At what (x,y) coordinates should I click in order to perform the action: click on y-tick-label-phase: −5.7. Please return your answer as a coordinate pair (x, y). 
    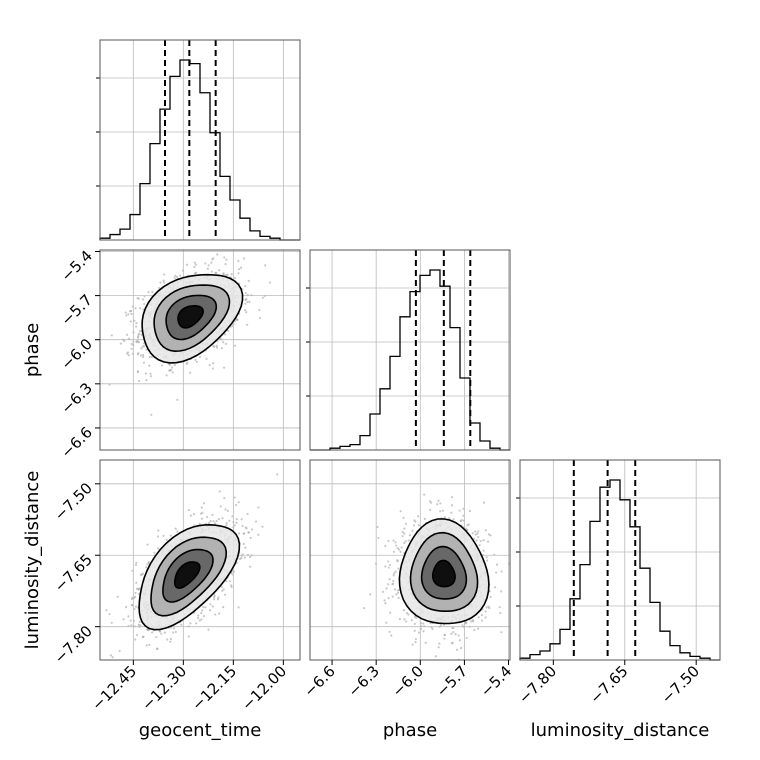
    Looking at the image, I should click on (77, 310).